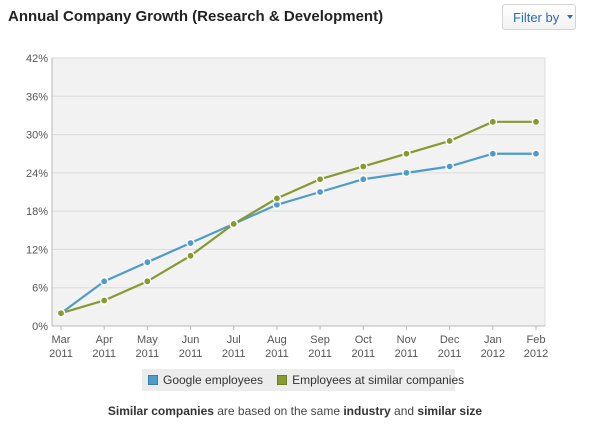  Describe the element at coordinates (570, 17) in the screenshot. I see `chevron-down-icon` at that location.